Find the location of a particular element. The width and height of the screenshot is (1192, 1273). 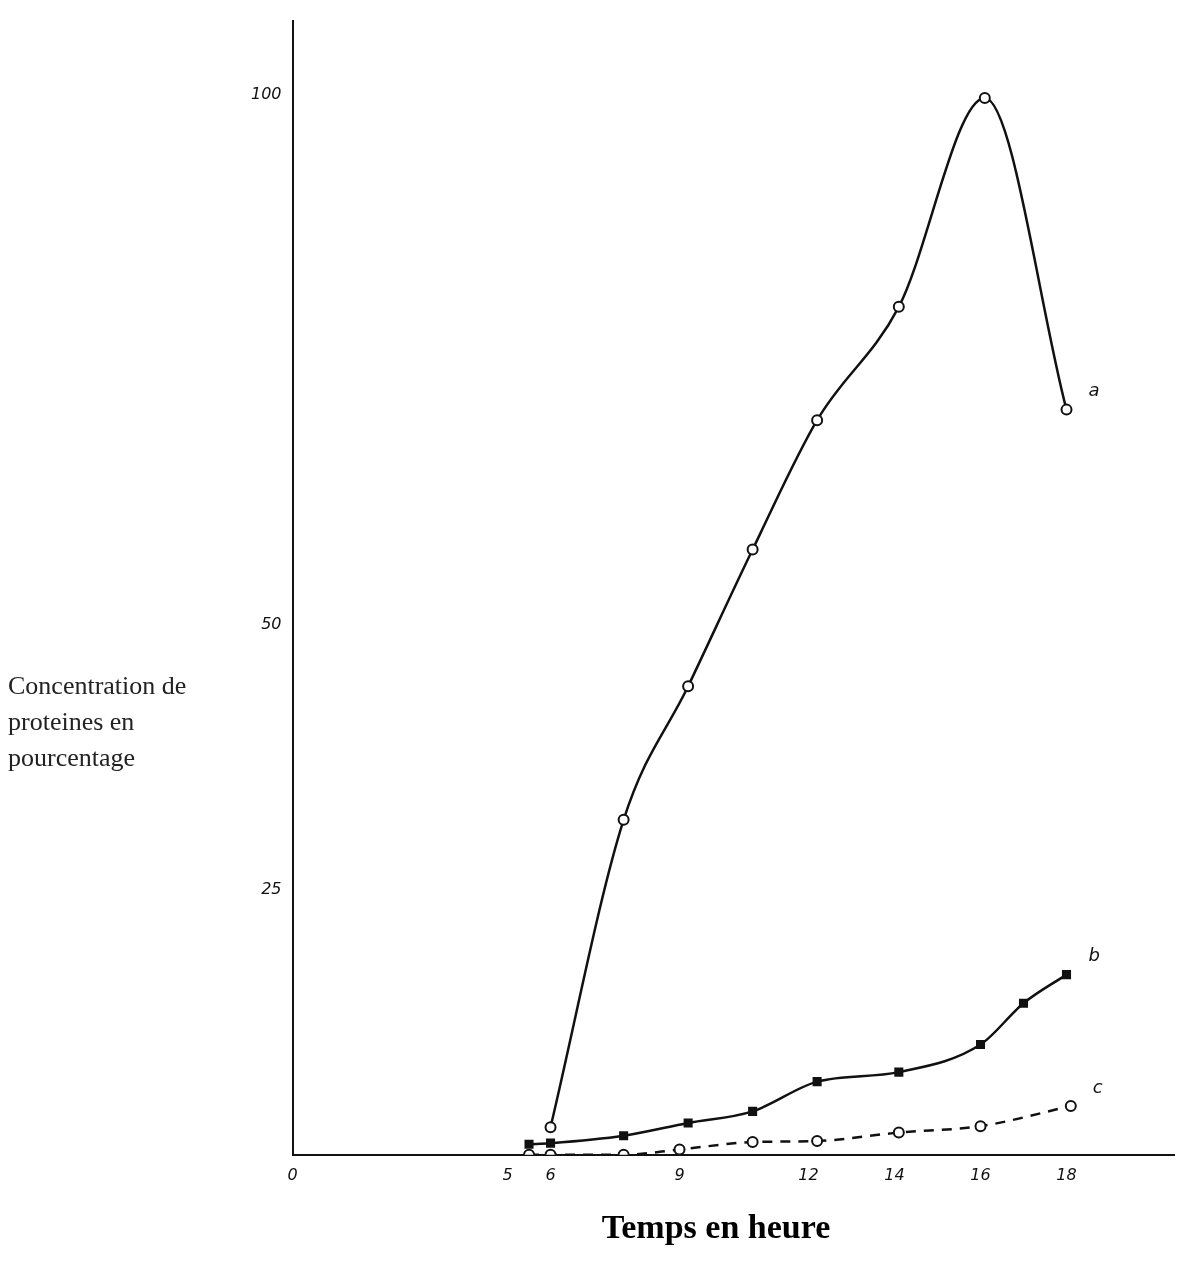

y-axis-title: Concentration de proteines en pourcentage is located at coordinates (98, 722).